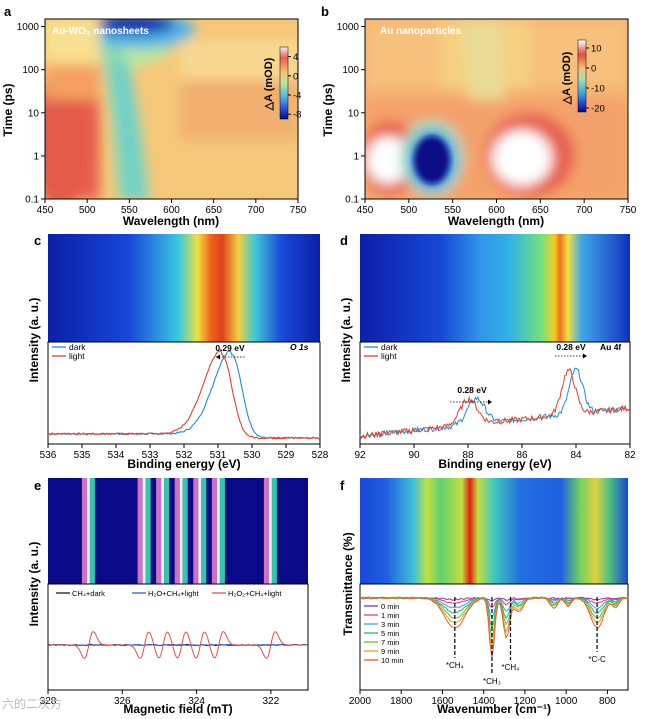  I want to click on x-axis-label-c: Binding energy (eV), so click(183, 464).